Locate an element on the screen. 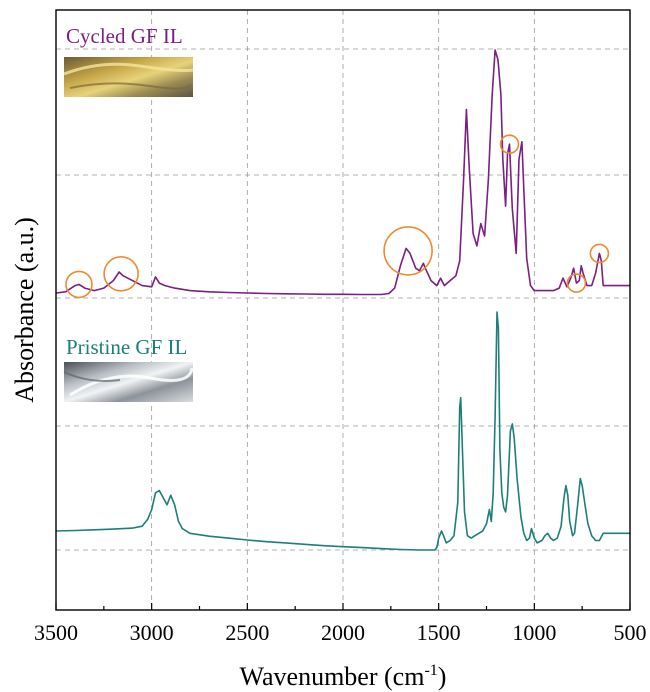  x-tick-label-3500: 3500 is located at coordinates (56, 632).